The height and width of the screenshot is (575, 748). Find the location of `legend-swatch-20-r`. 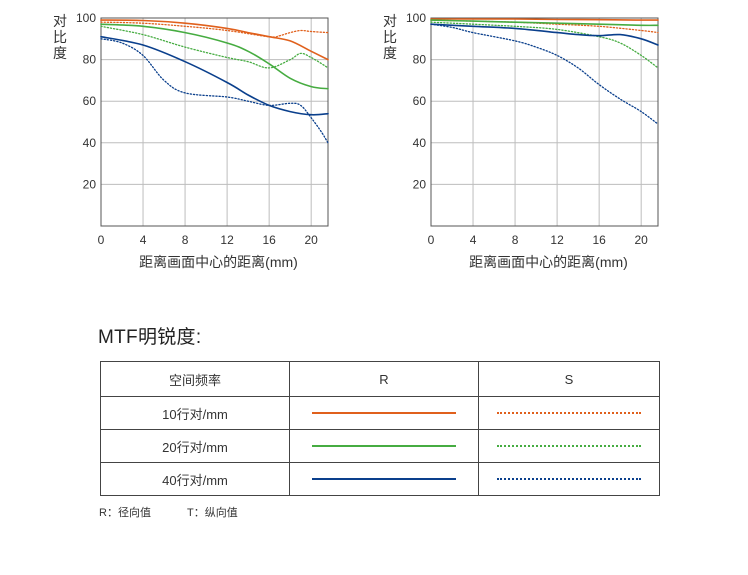

legend-swatch-20-r is located at coordinates (384, 446).